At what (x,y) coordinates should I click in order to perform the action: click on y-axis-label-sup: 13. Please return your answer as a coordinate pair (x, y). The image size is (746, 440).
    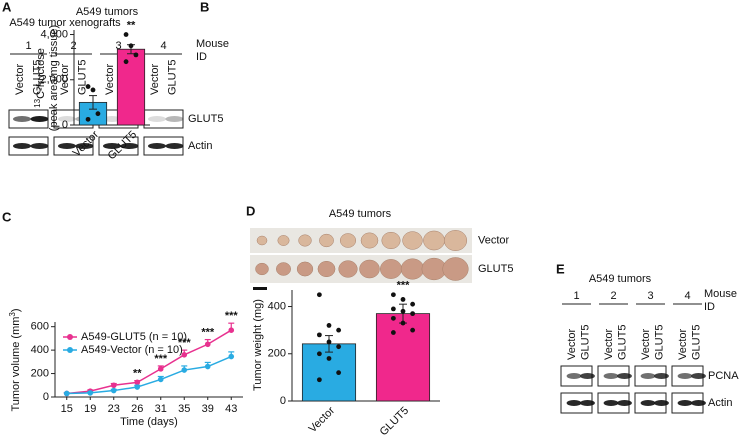
    Looking at the image, I should click on (37, 102).